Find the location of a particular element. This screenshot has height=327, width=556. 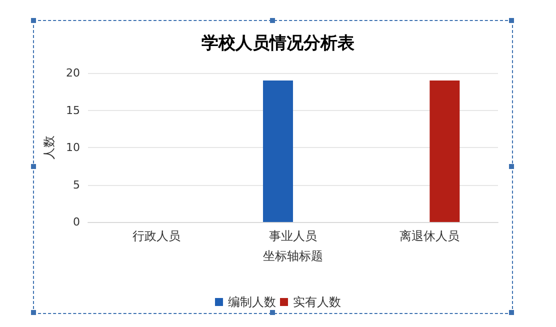

y-tick-label: 20 is located at coordinates (73, 73).